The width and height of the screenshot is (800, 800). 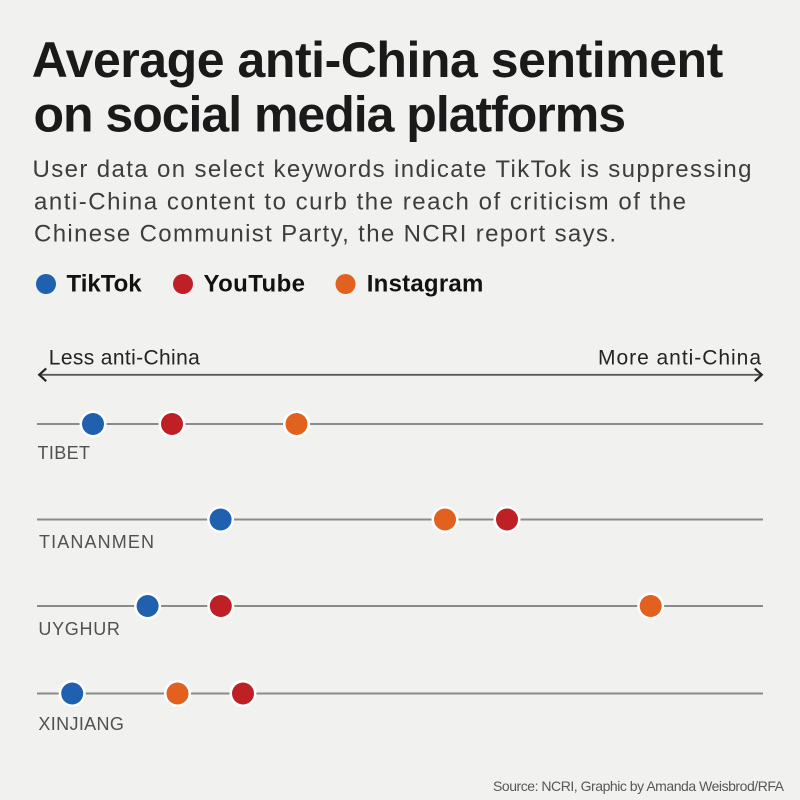 I want to click on svg-text: Less anti-China, so click(x=124, y=358).